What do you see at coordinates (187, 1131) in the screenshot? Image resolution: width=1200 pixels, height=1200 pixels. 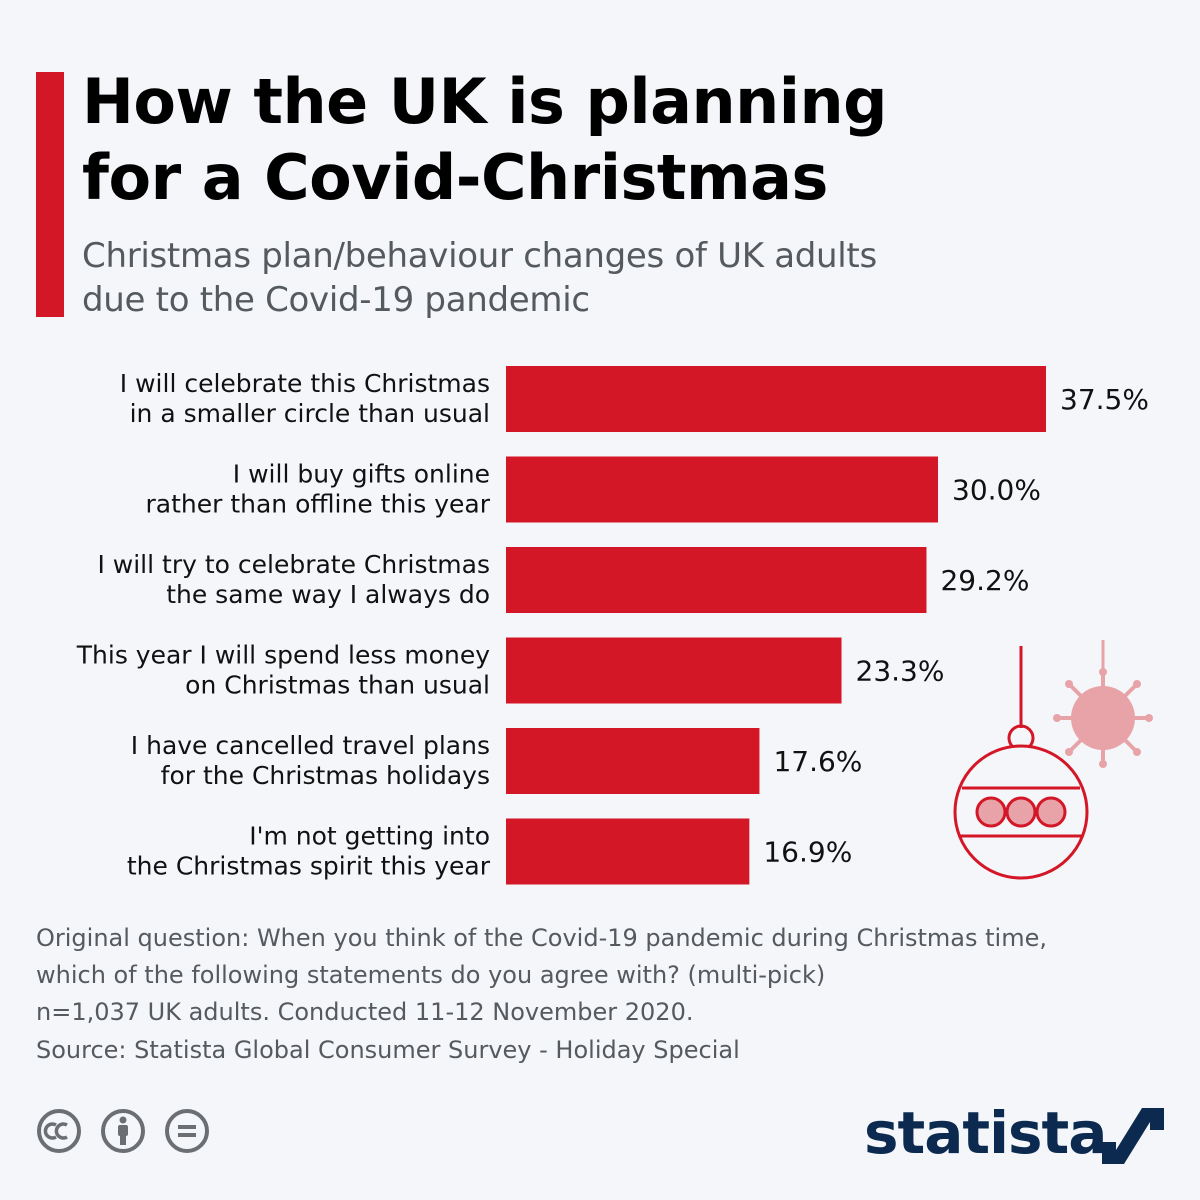 I see `no-derivatives-icon` at bounding box center [187, 1131].